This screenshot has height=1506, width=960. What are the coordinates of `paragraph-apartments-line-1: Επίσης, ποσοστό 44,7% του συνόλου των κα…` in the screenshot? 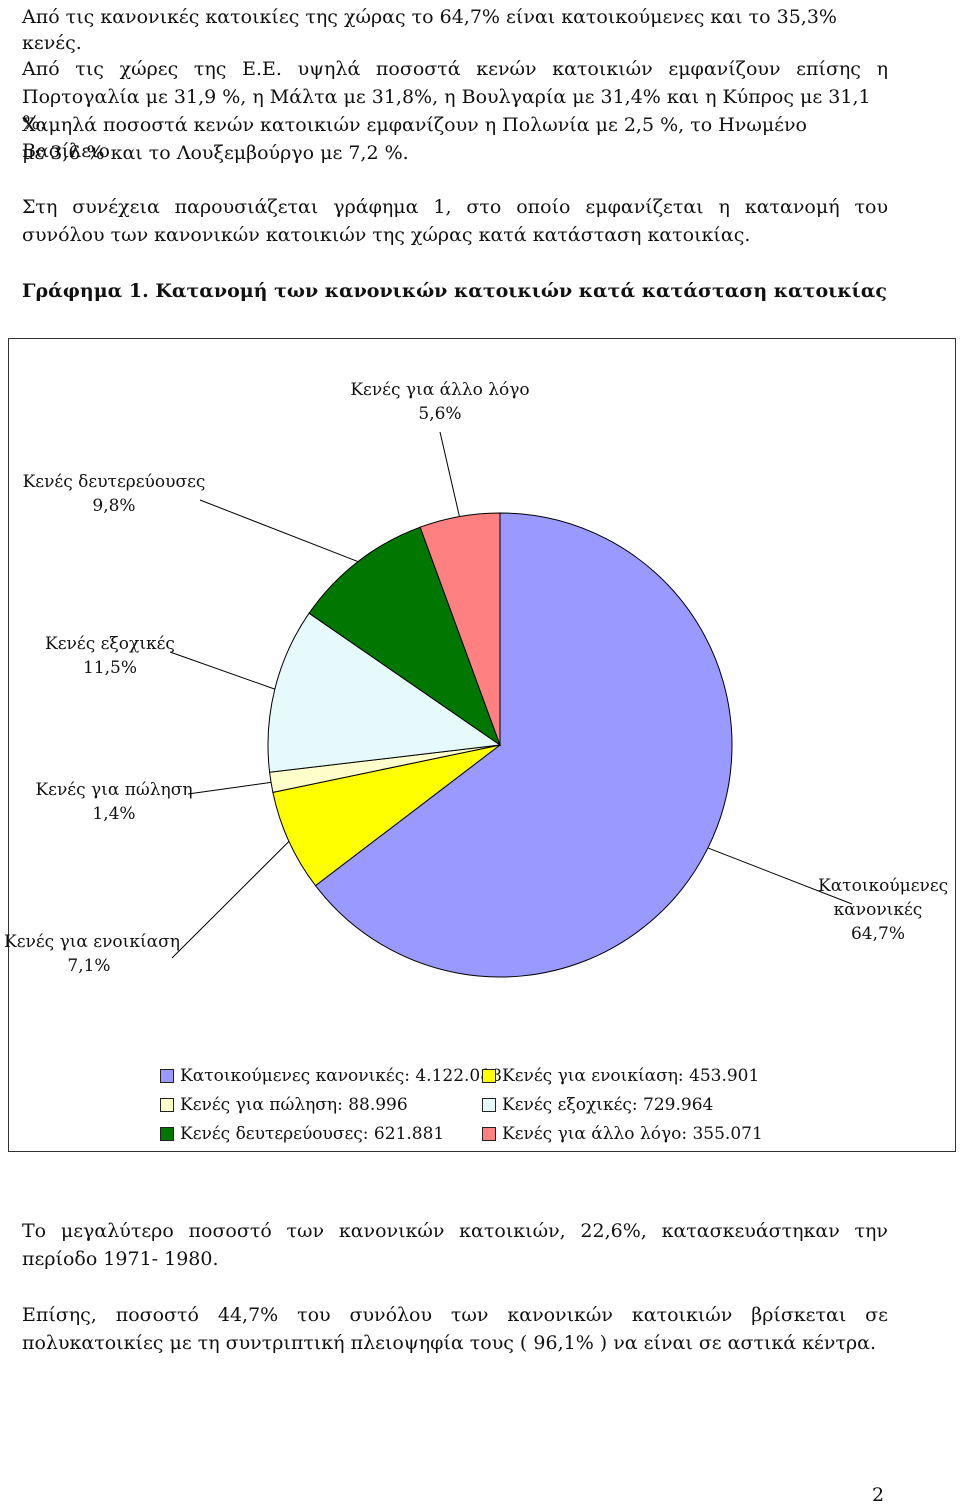 It's located at (455, 1315).